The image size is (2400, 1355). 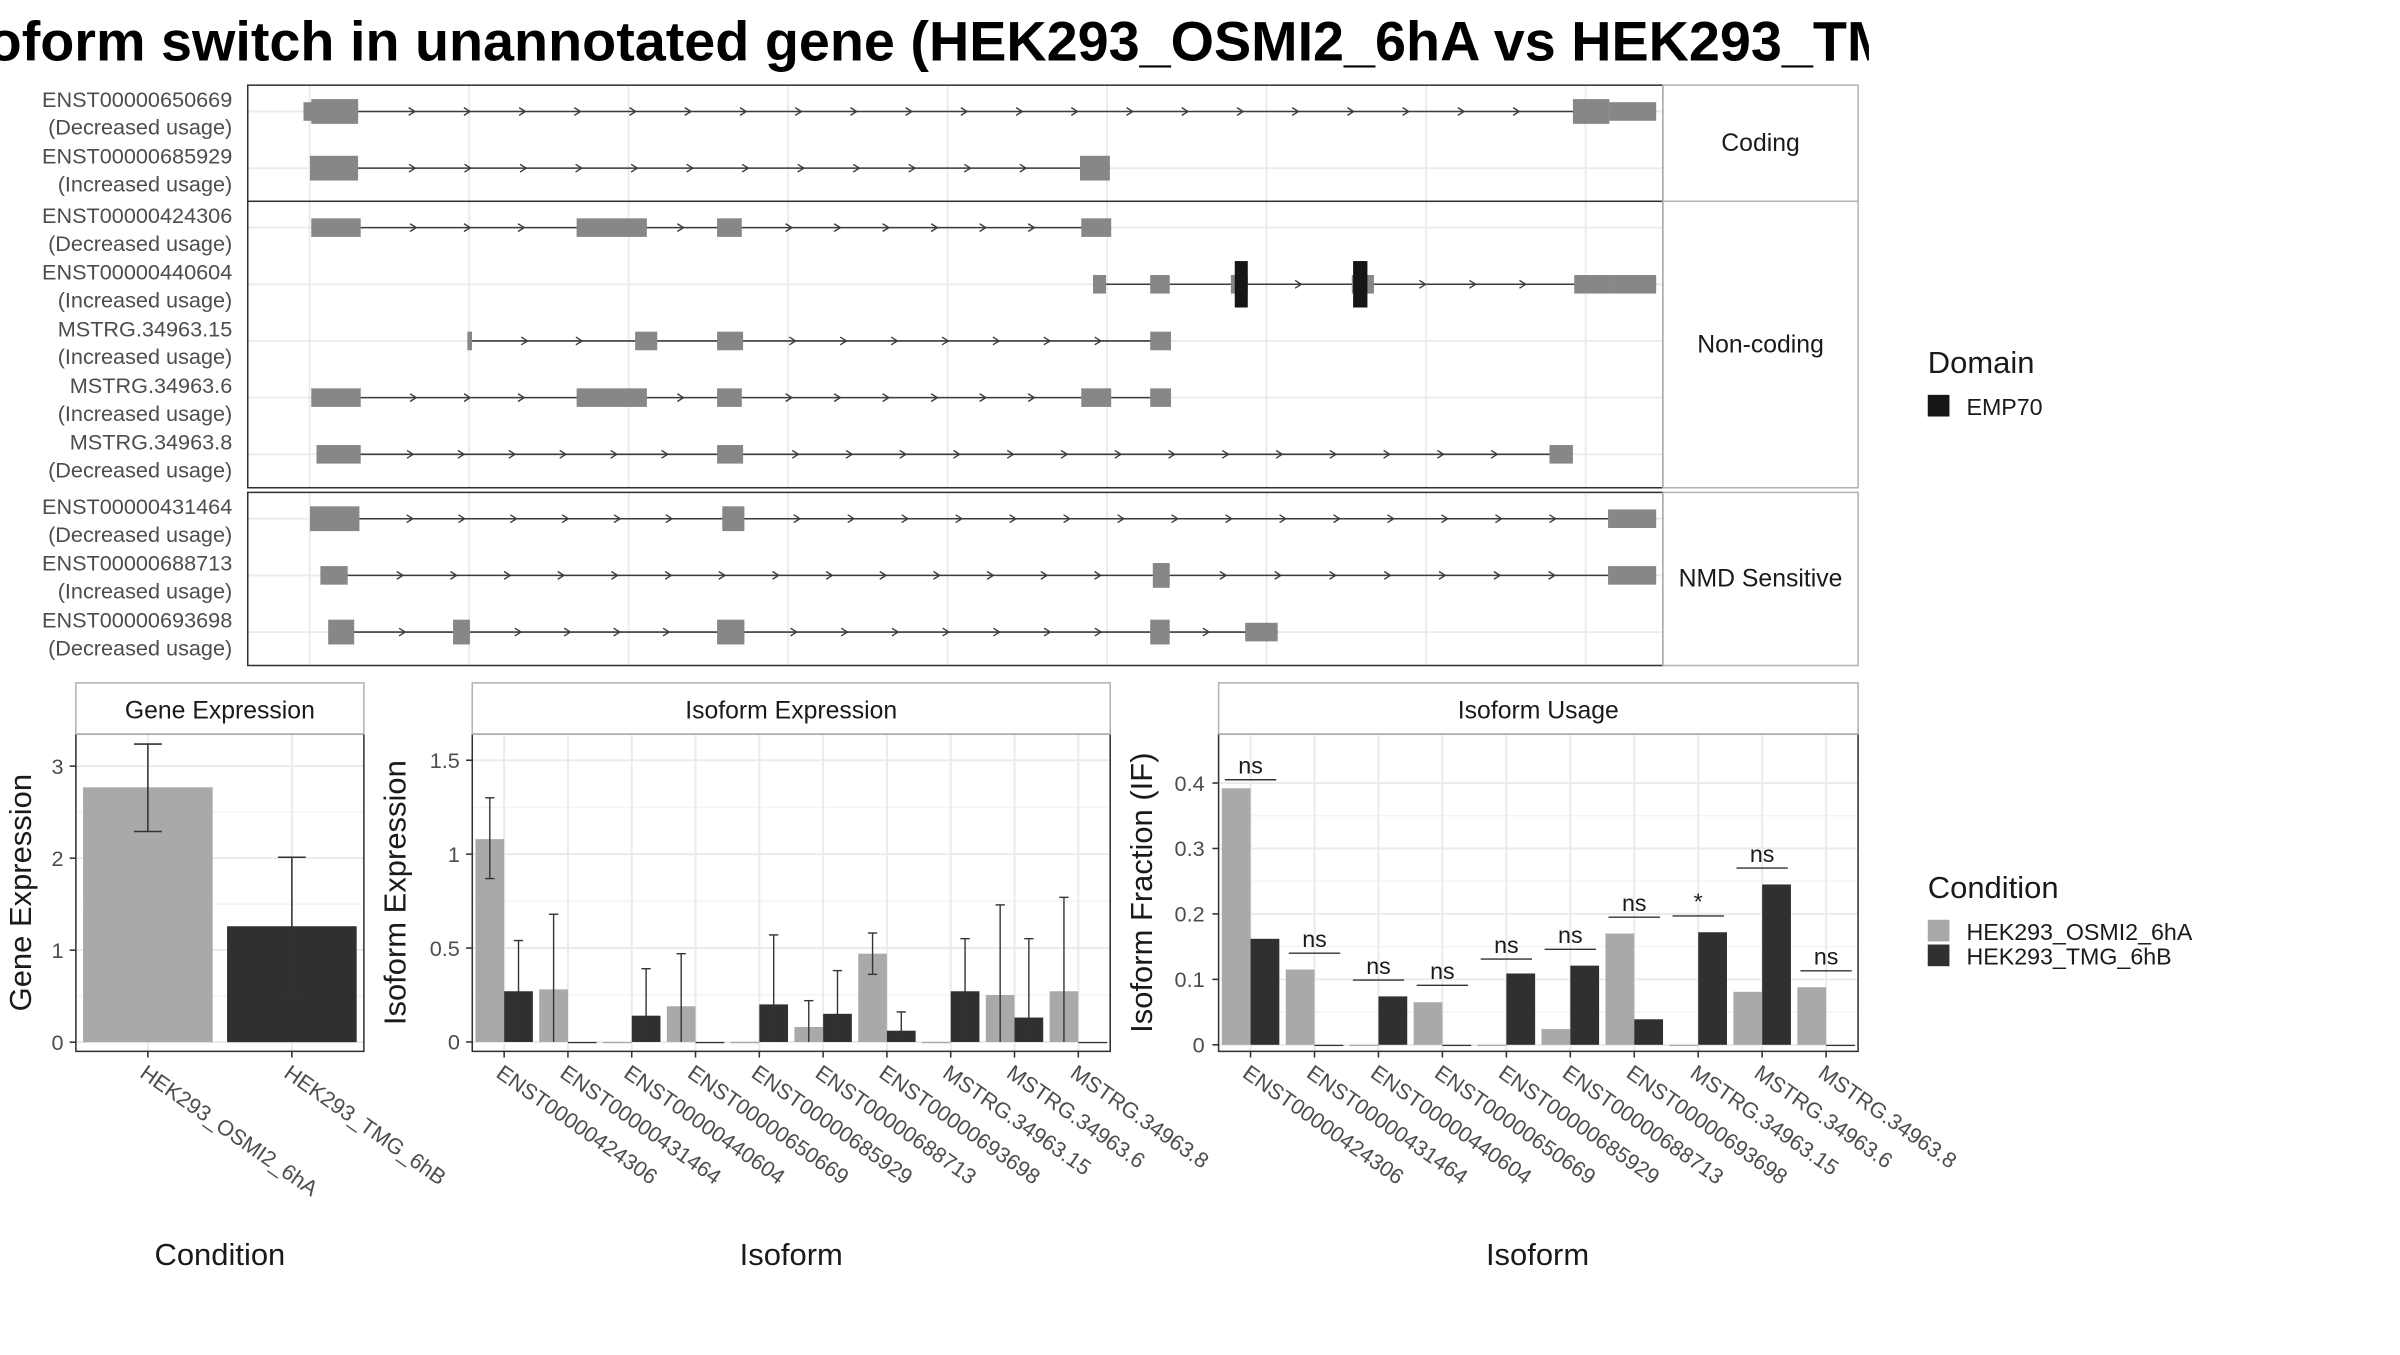 What do you see at coordinates (1981, 362) in the screenshot?
I see `domain-legend-title: Domain` at bounding box center [1981, 362].